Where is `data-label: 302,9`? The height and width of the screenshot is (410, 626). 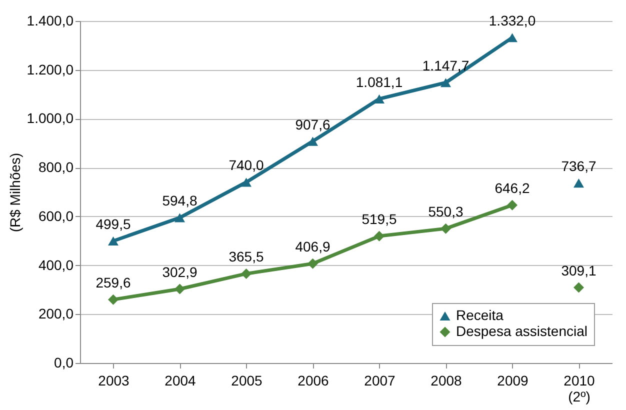
data-label: 302,9 is located at coordinates (180, 272).